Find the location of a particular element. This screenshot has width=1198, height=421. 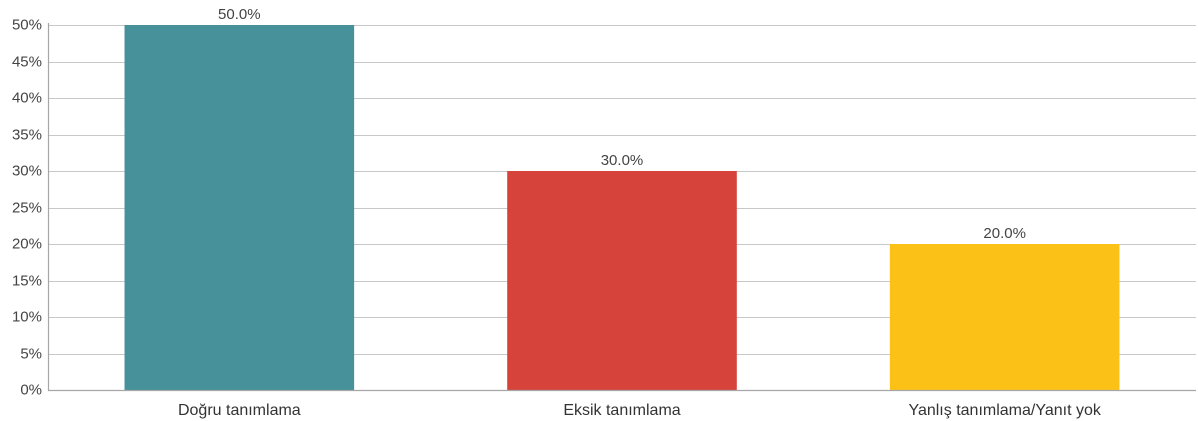

y-tick-label: 0% is located at coordinates (31, 389).